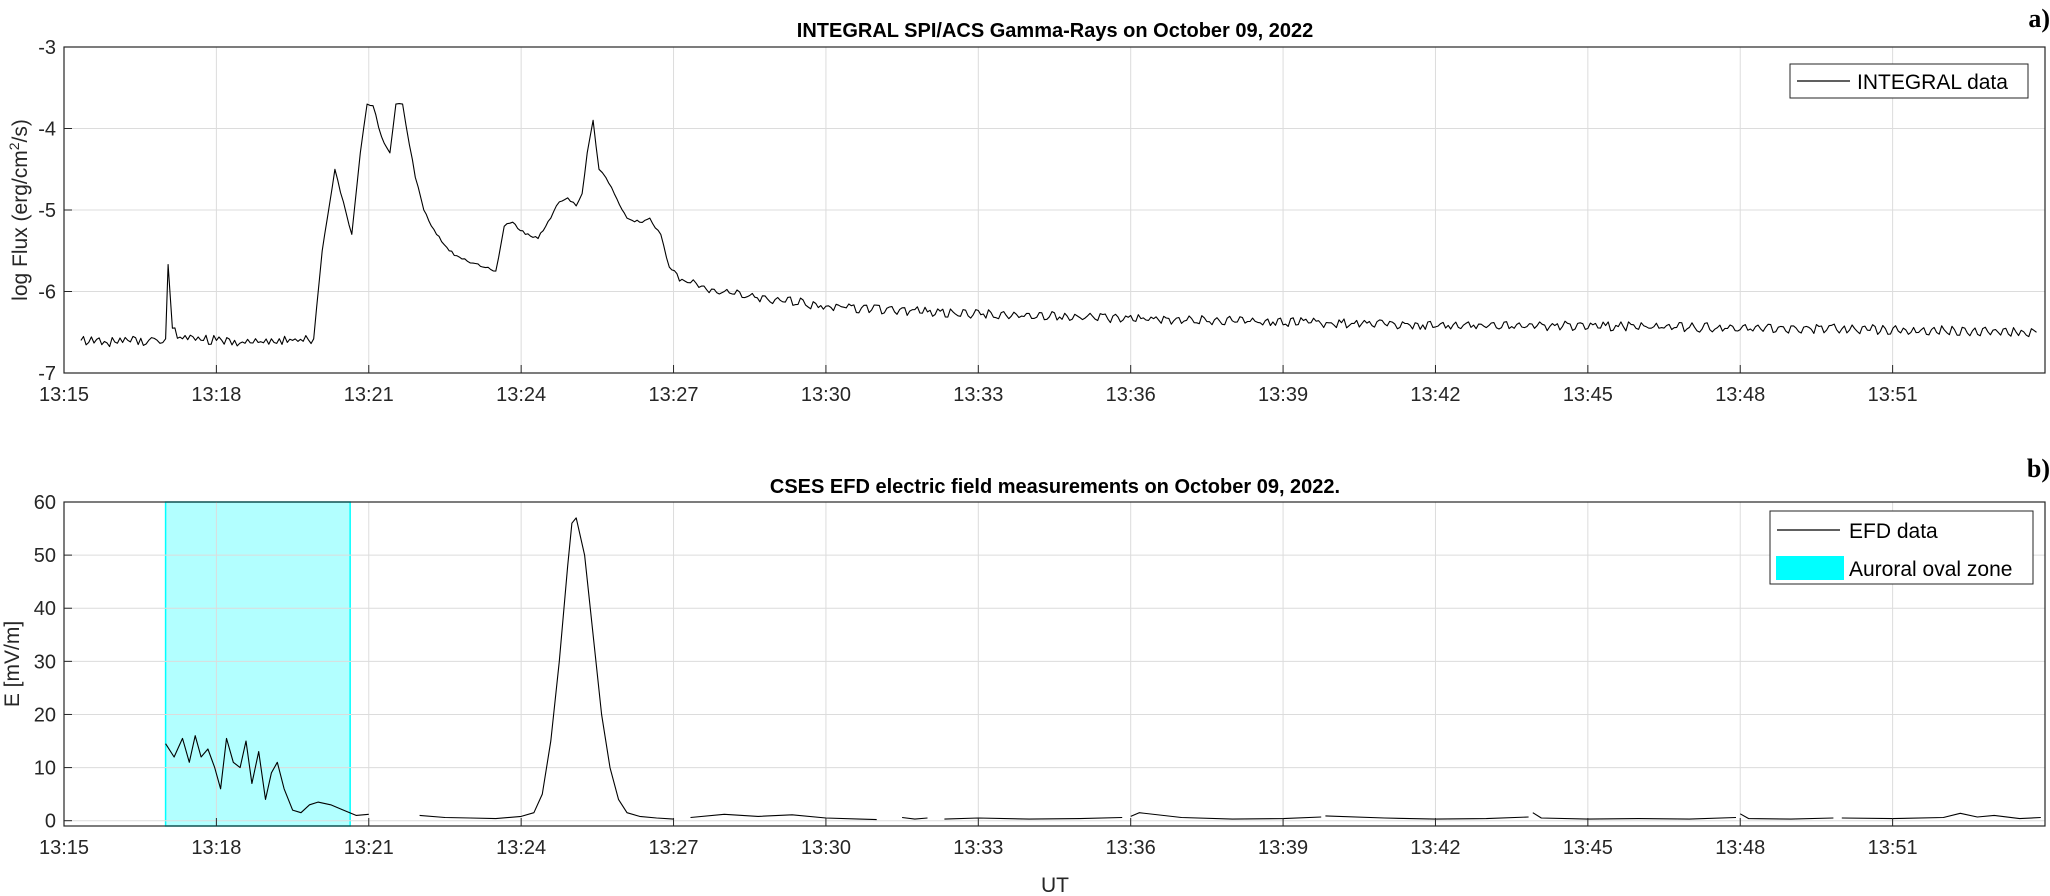 The height and width of the screenshot is (896, 2050). What do you see at coordinates (50, 822) in the screenshot?
I see `y-tick-label: 0` at bounding box center [50, 822].